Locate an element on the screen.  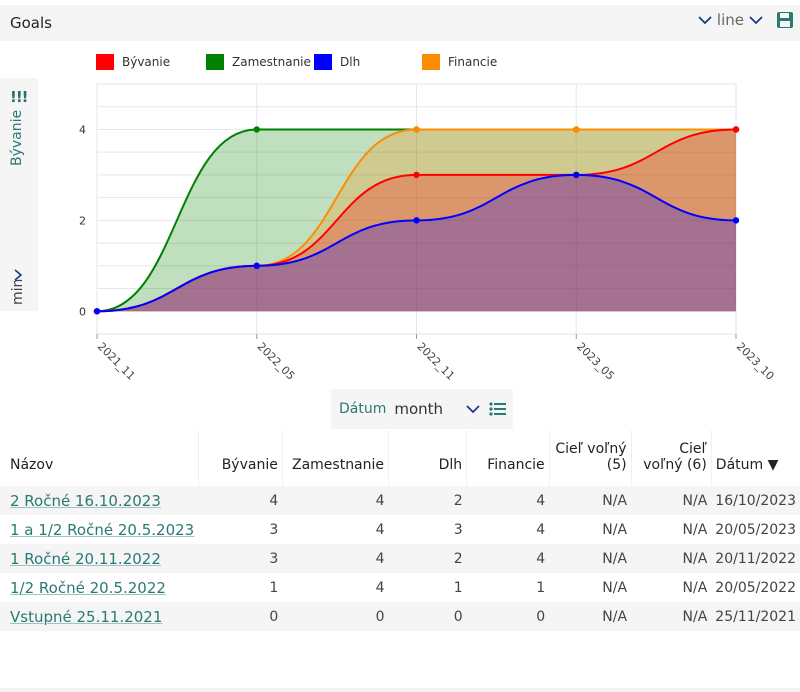
list-icon is located at coordinates (498, 409).